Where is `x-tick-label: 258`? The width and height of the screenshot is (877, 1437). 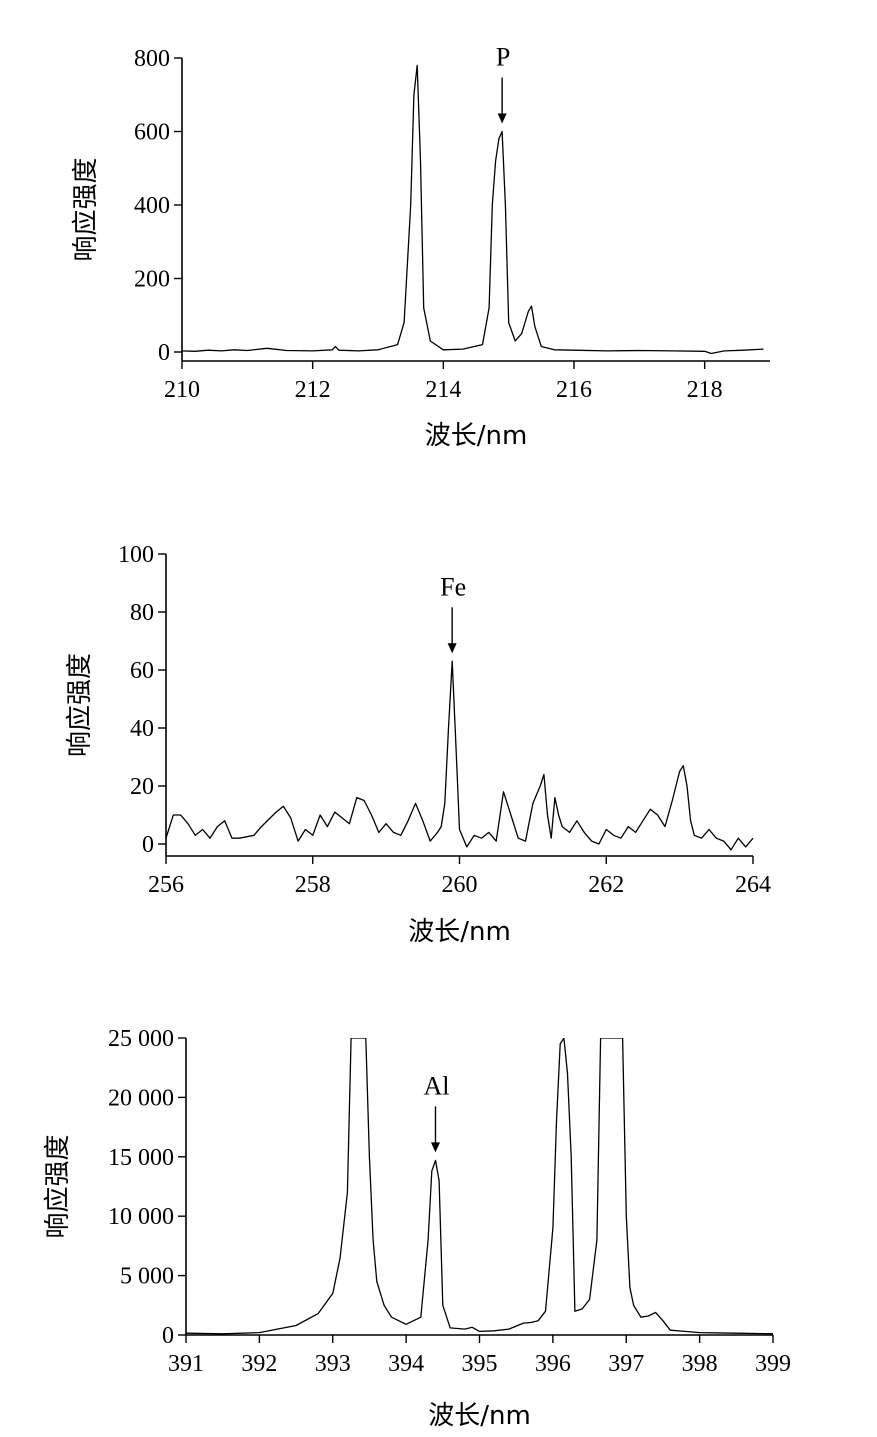 x-tick-label: 258 is located at coordinates (313, 885).